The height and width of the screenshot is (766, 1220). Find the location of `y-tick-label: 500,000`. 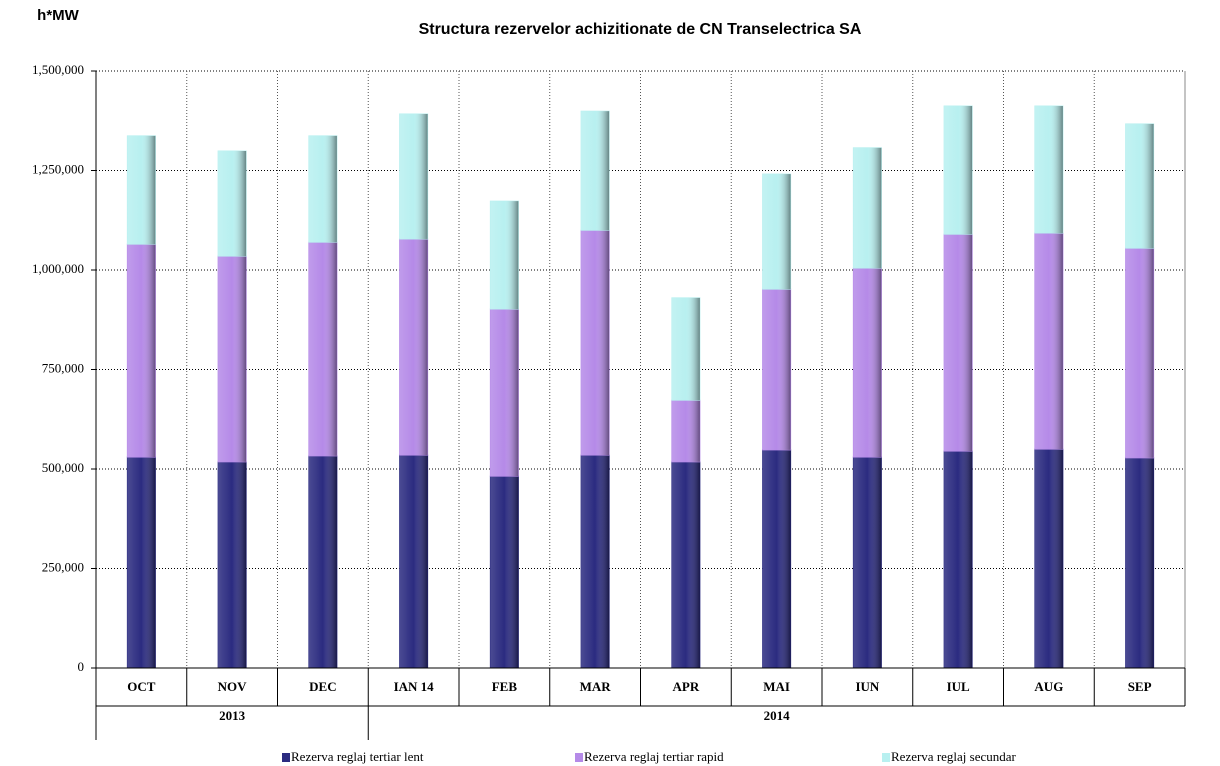

y-tick-label: 500,000 is located at coordinates (63, 467).